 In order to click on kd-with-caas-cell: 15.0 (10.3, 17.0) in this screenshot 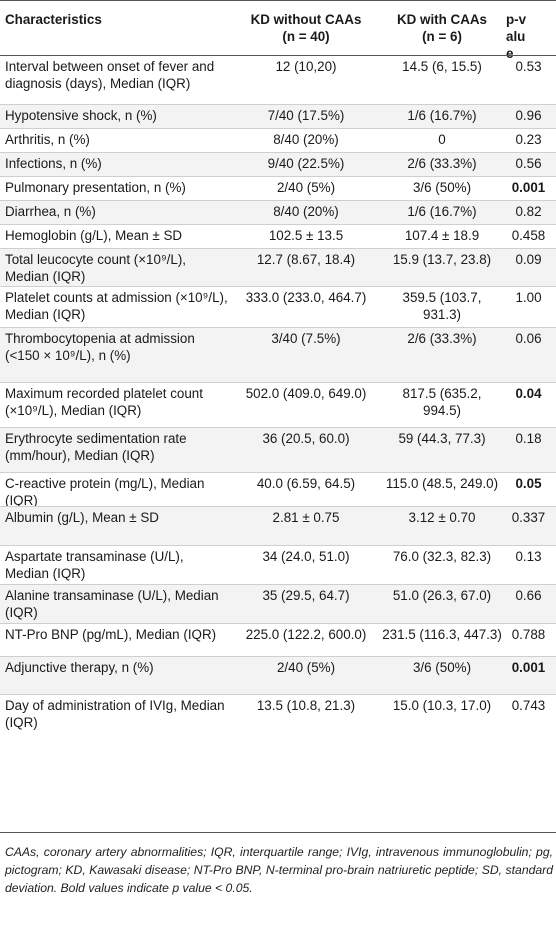, I will do `click(442, 705)`.